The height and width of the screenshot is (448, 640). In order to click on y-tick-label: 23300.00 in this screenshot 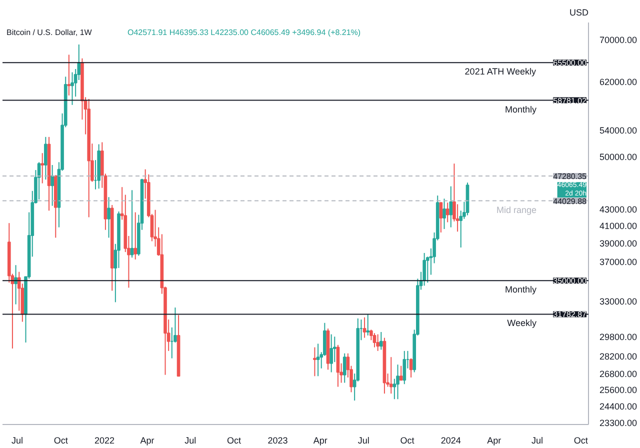, I will do `click(619, 423)`.